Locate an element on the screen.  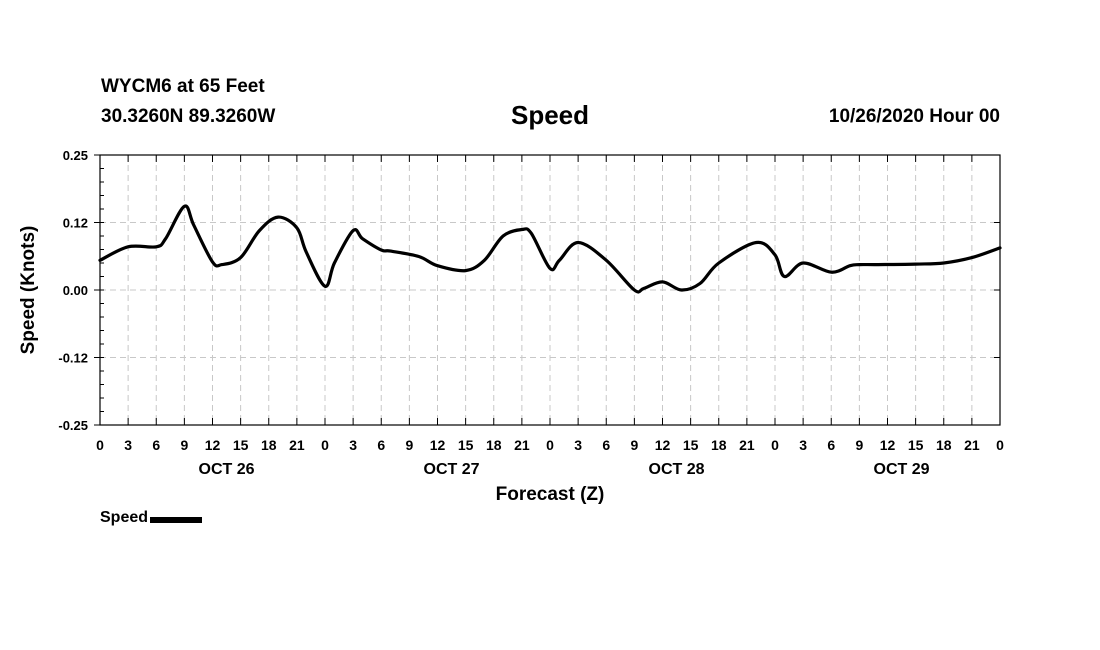
y-tick-label: -0.25 is located at coordinates (73, 425).